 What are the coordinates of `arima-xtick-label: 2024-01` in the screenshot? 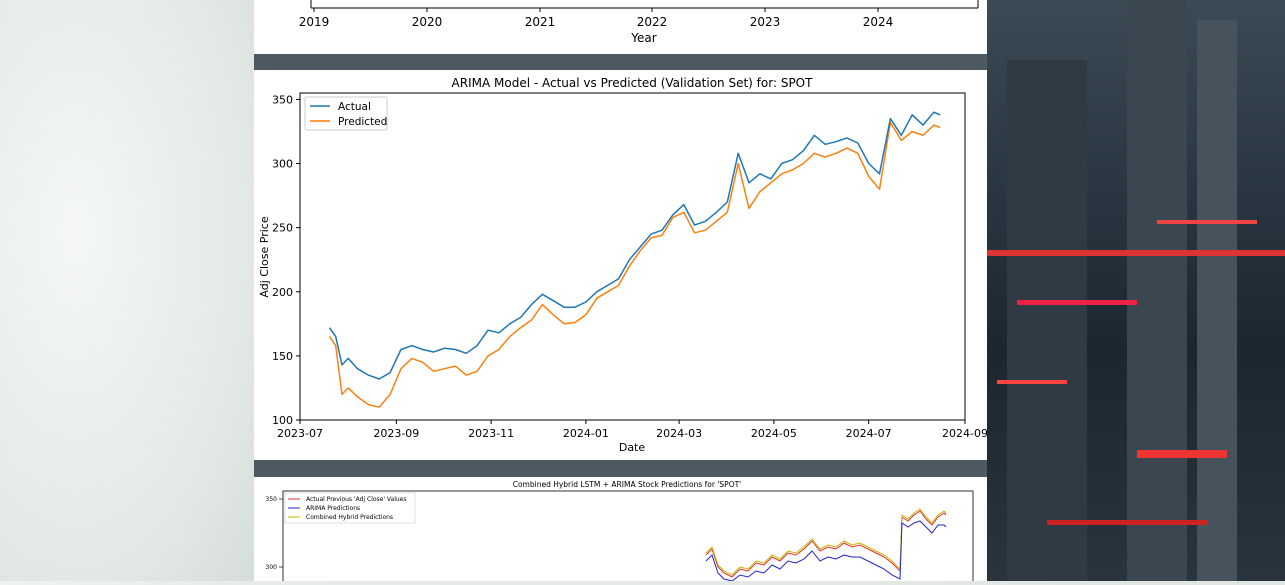 It's located at (586, 433).